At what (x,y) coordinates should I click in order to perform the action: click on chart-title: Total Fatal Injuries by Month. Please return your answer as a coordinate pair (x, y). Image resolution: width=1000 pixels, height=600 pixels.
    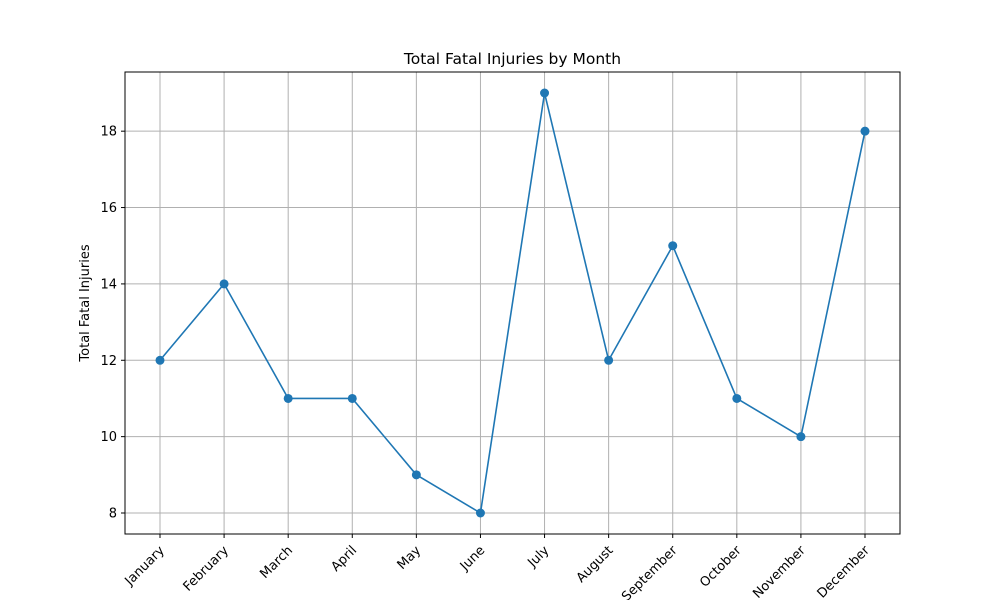
    Looking at the image, I should click on (512, 59).